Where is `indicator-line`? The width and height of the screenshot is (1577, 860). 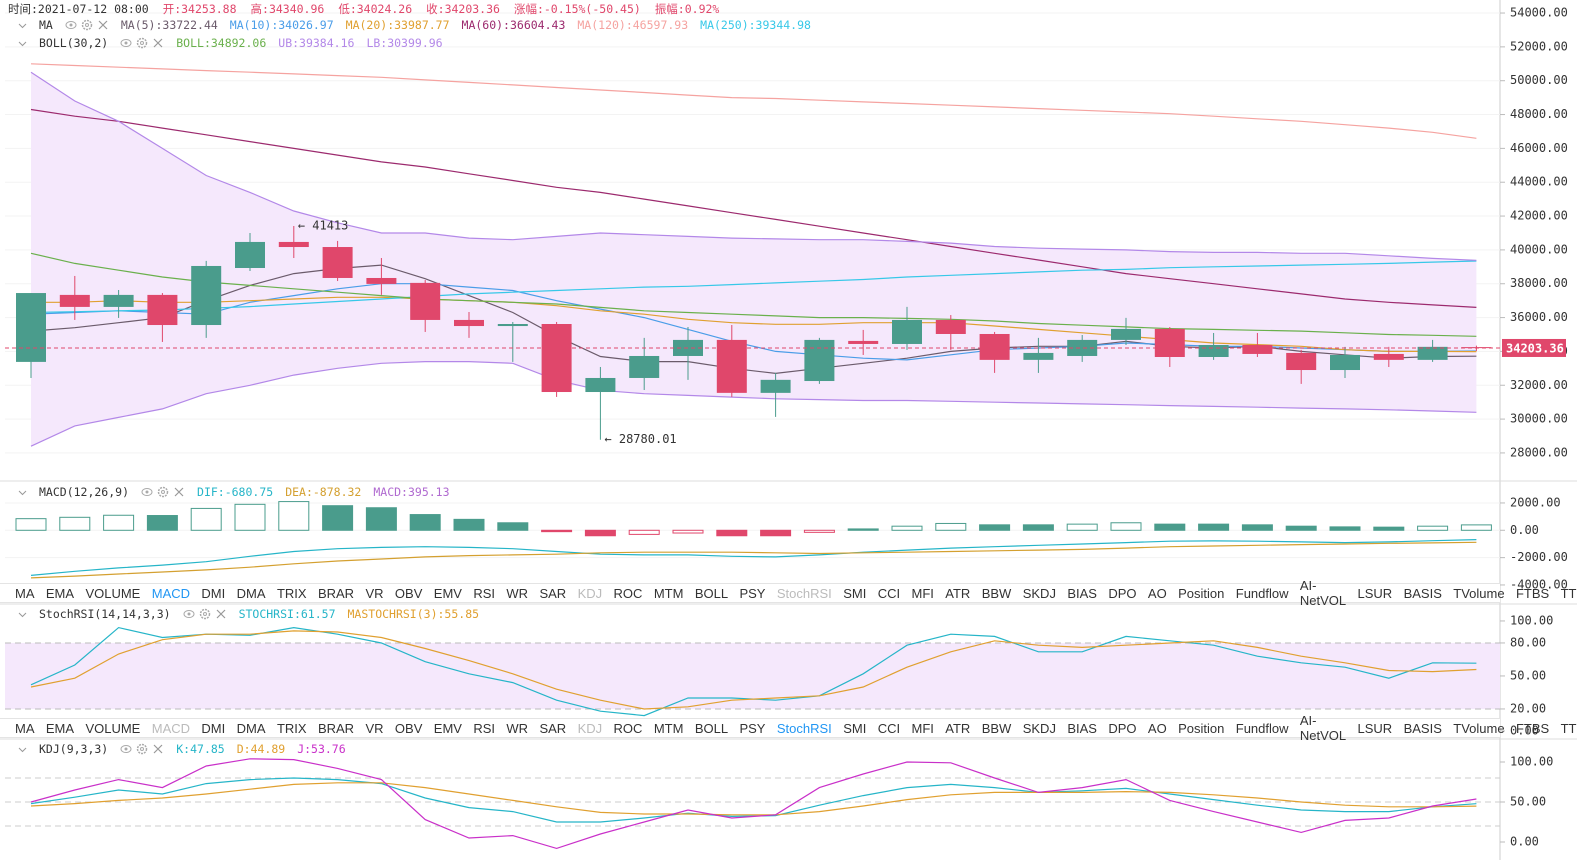
indicator-line is located at coordinates (753, 799).